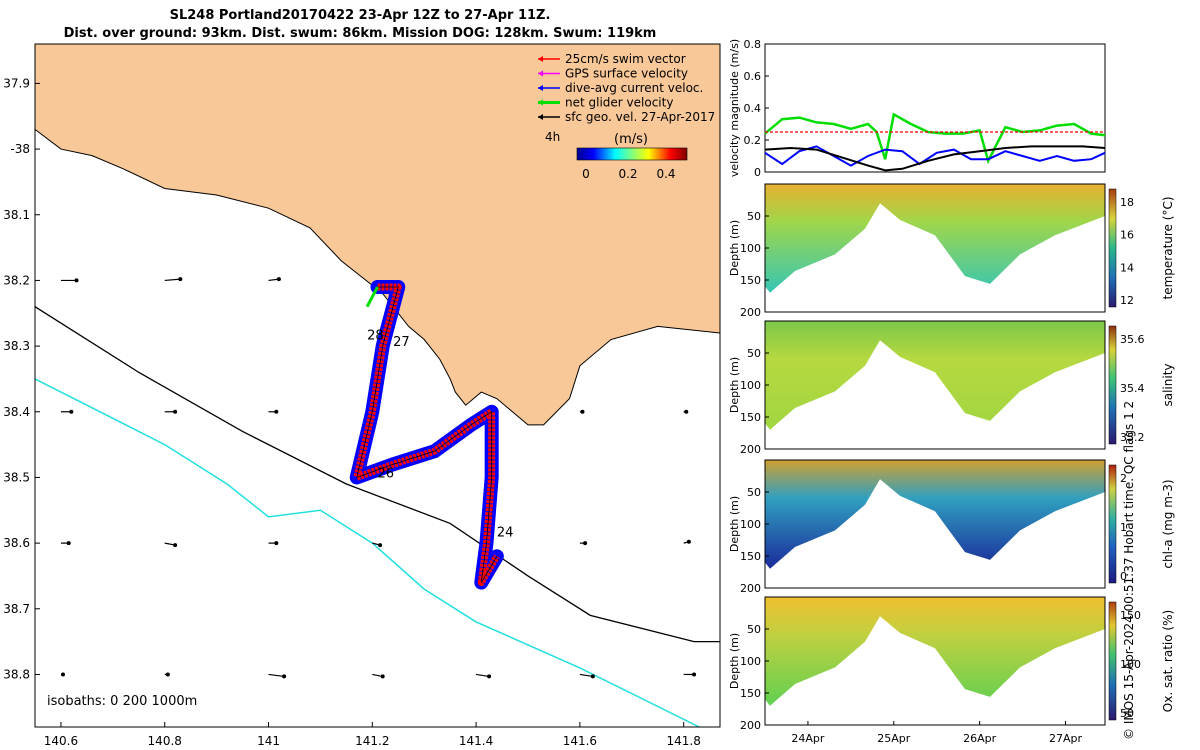 The image size is (1200, 750). I want to click on profile-colorbar-tick: 0, so click(1123, 576).